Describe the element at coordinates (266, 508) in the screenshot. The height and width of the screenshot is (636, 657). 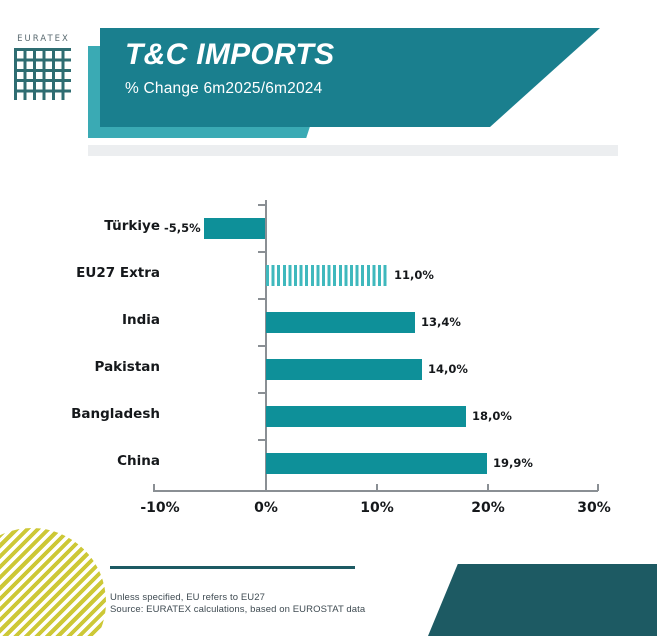
I see `x-axis-tick-label: 0%` at that location.